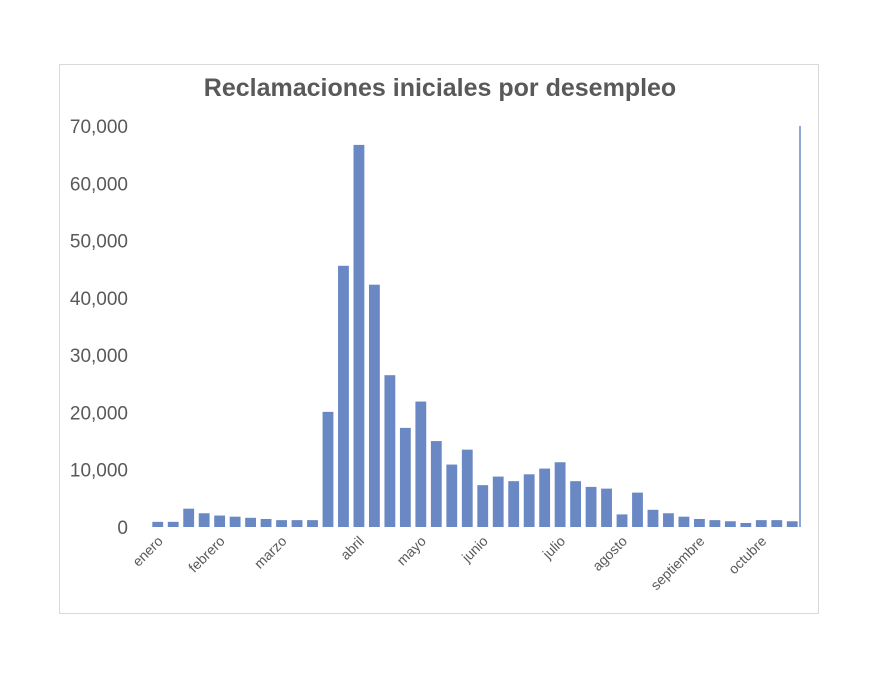 The height and width of the screenshot is (680, 880). I want to click on x-tick-label: octubre, so click(747, 555).